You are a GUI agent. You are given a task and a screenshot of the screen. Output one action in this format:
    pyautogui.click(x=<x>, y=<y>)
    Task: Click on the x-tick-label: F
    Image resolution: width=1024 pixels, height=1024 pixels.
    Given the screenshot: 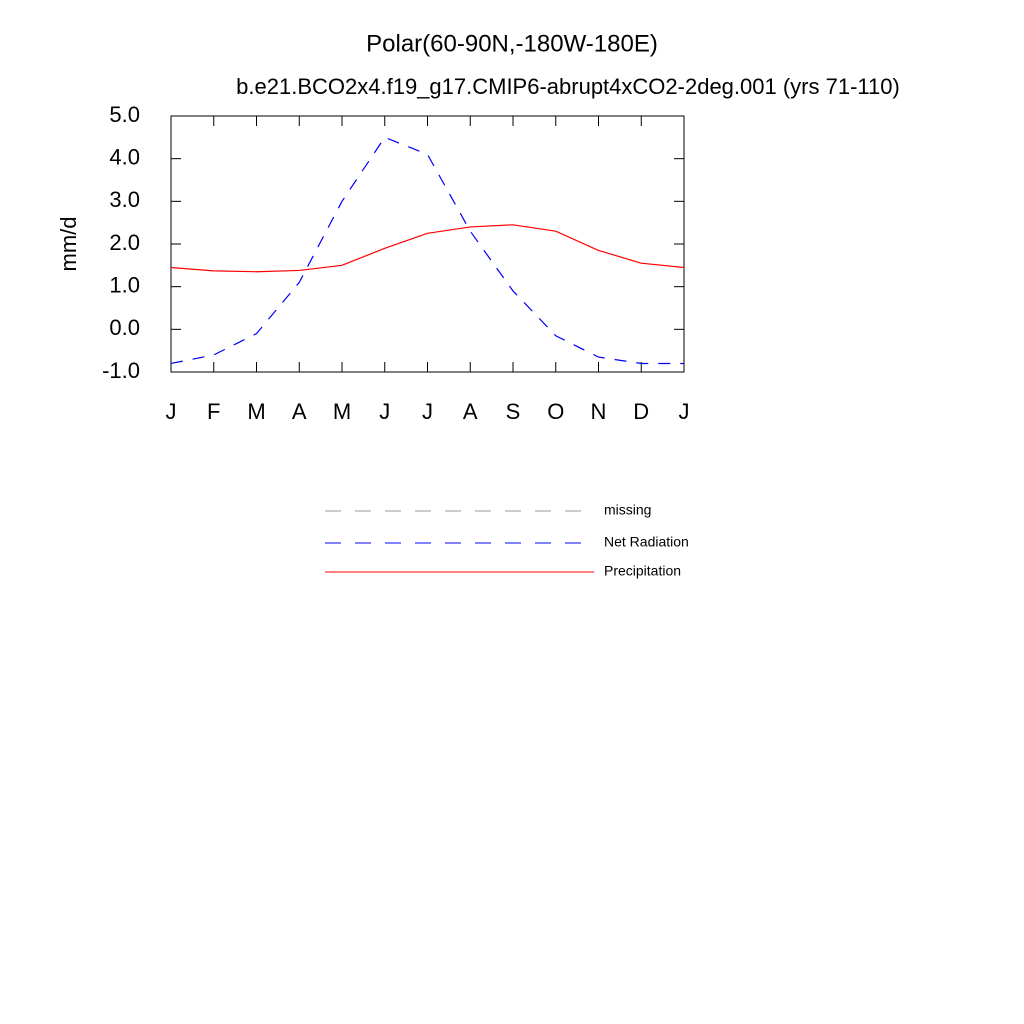 What is the action you would take?
    pyautogui.click(x=213, y=411)
    